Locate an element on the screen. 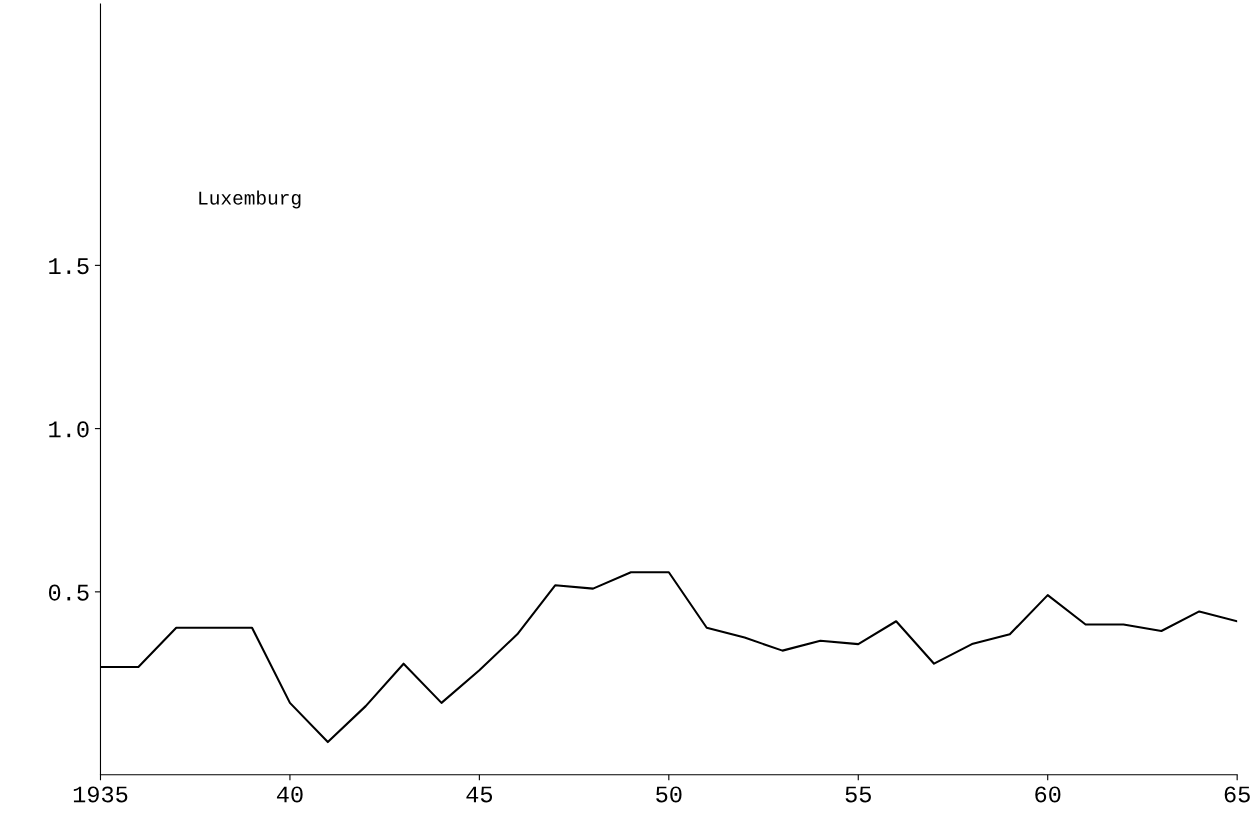  x-tick-label: 1935 is located at coordinates (100, 794).